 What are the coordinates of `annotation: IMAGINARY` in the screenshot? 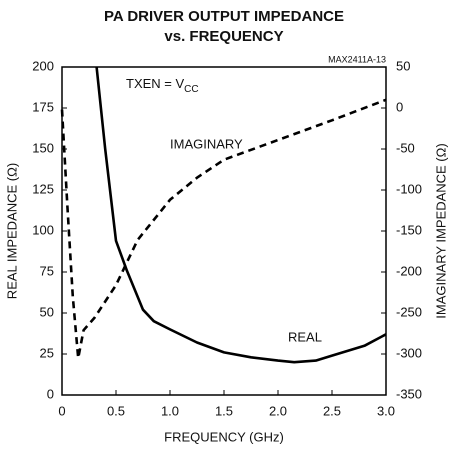 It's located at (206, 143).